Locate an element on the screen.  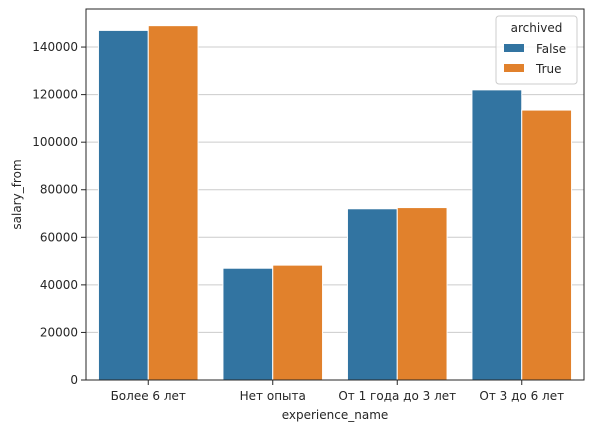
y-tick-label: 120000 is located at coordinates (55, 95).